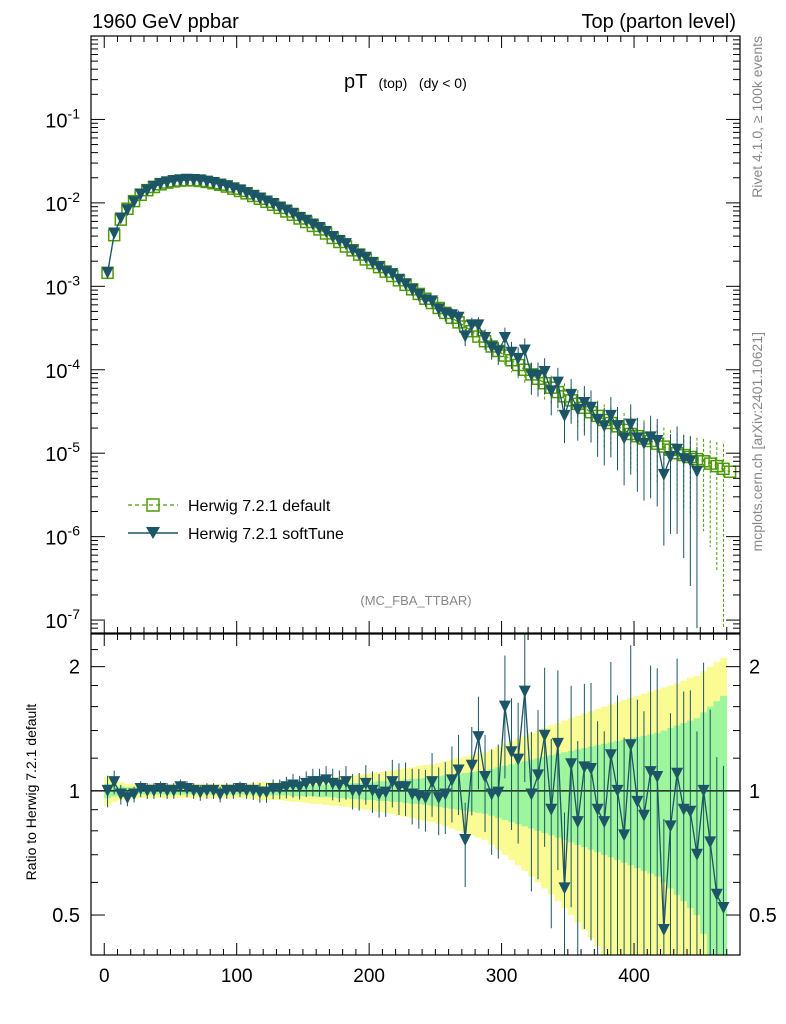  Describe the element at coordinates (369, 976) in the screenshot. I see `x-tick-label: 200` at that location.